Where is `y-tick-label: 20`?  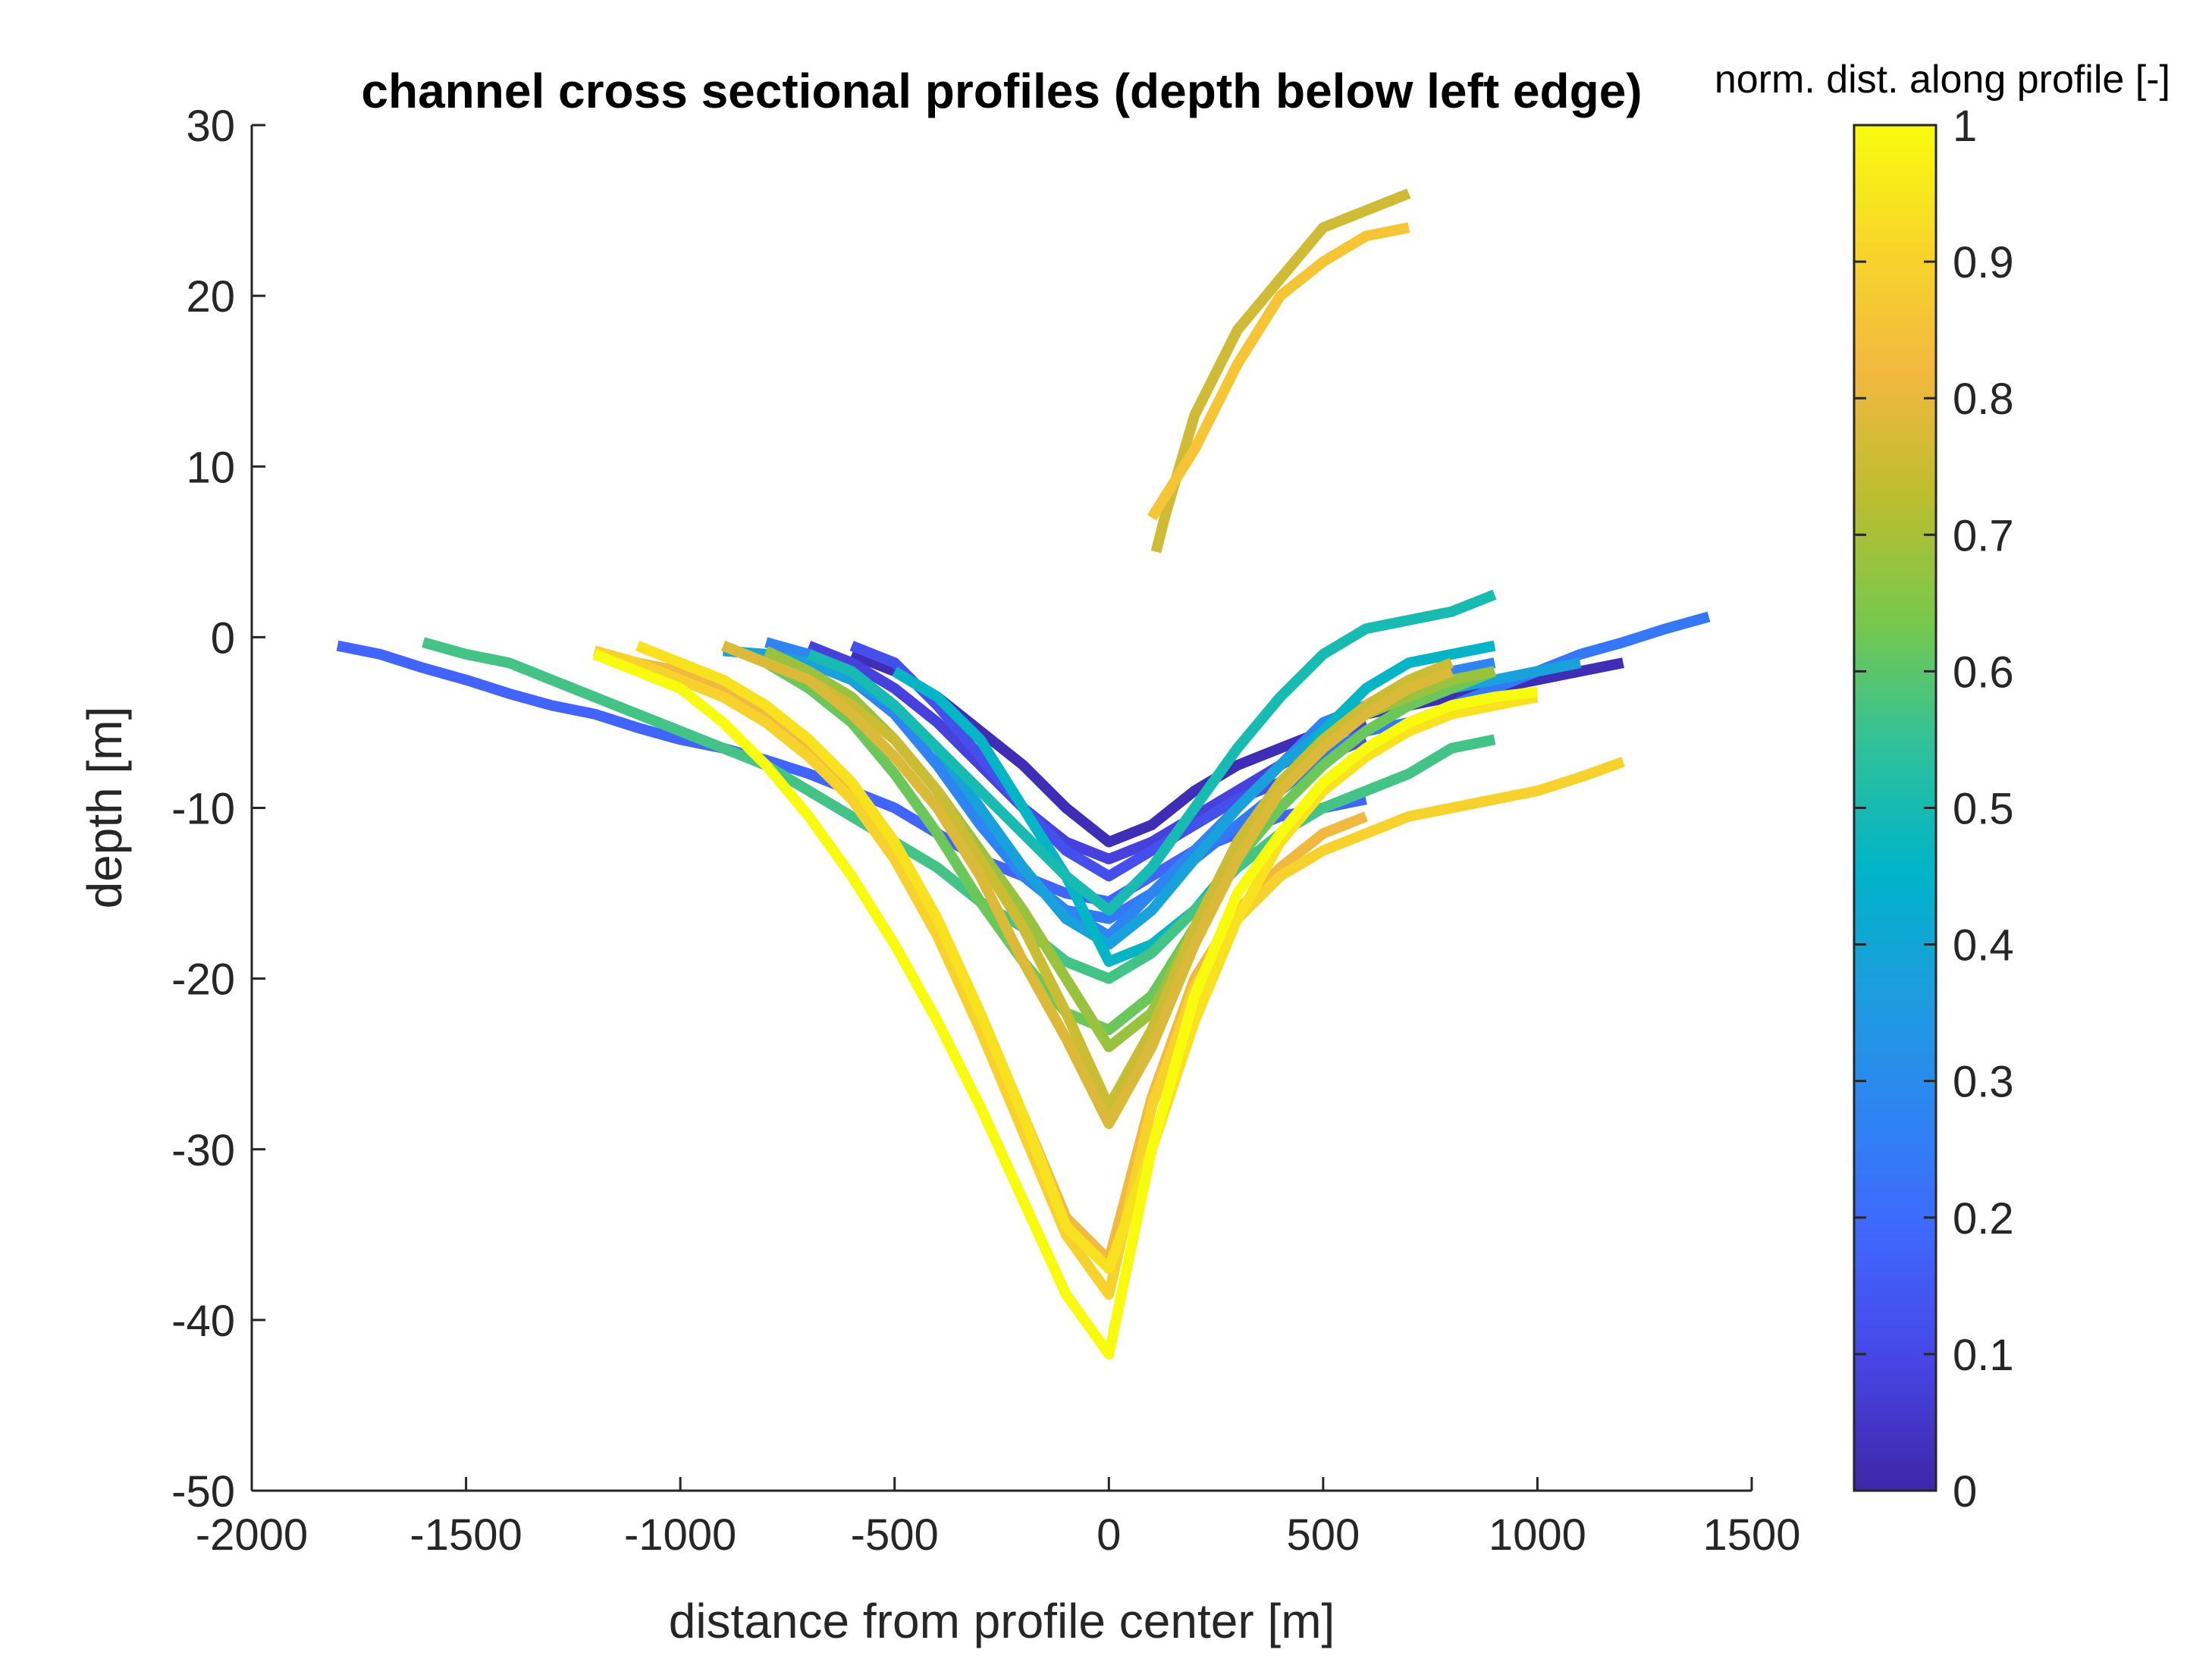
y-tick-label: 20 is located at coordinates (210, 296).